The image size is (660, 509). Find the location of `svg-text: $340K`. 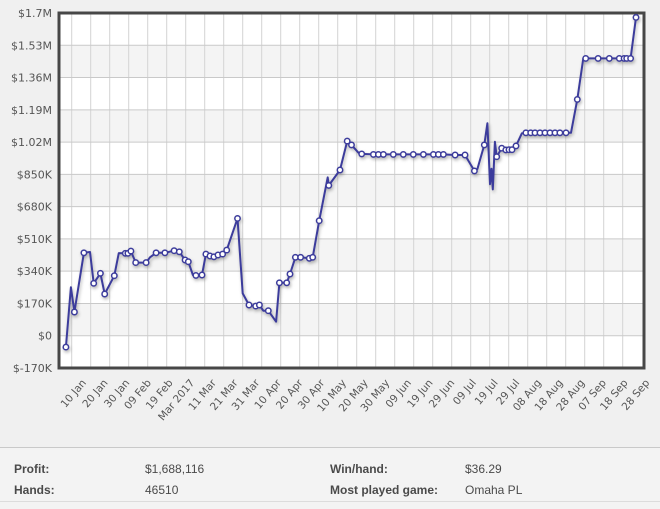

svg-text: $340K is located at coordinates (35, 271).